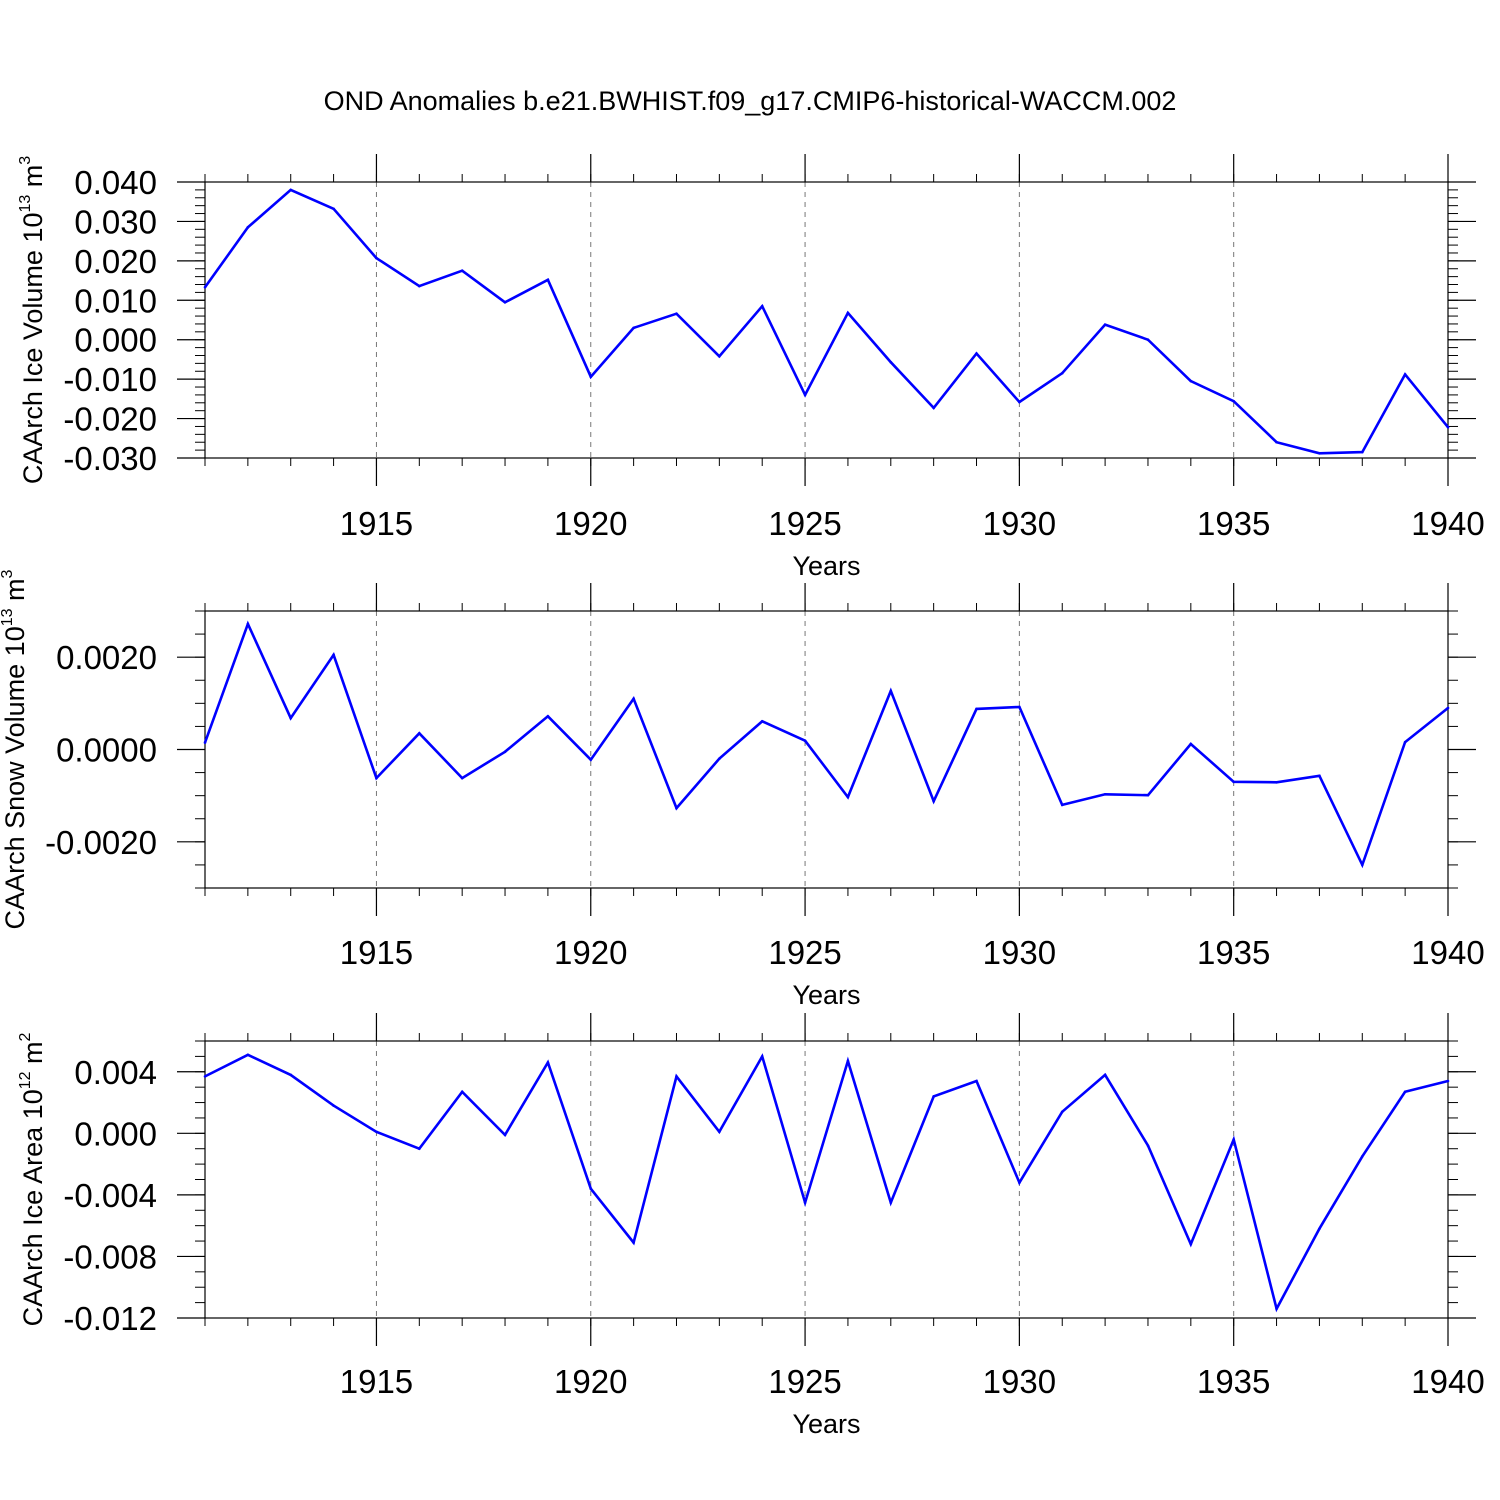 This screenshot has width=1500, height=1500. I want to click on chart-2-point-1932, so click(1105, 1075).